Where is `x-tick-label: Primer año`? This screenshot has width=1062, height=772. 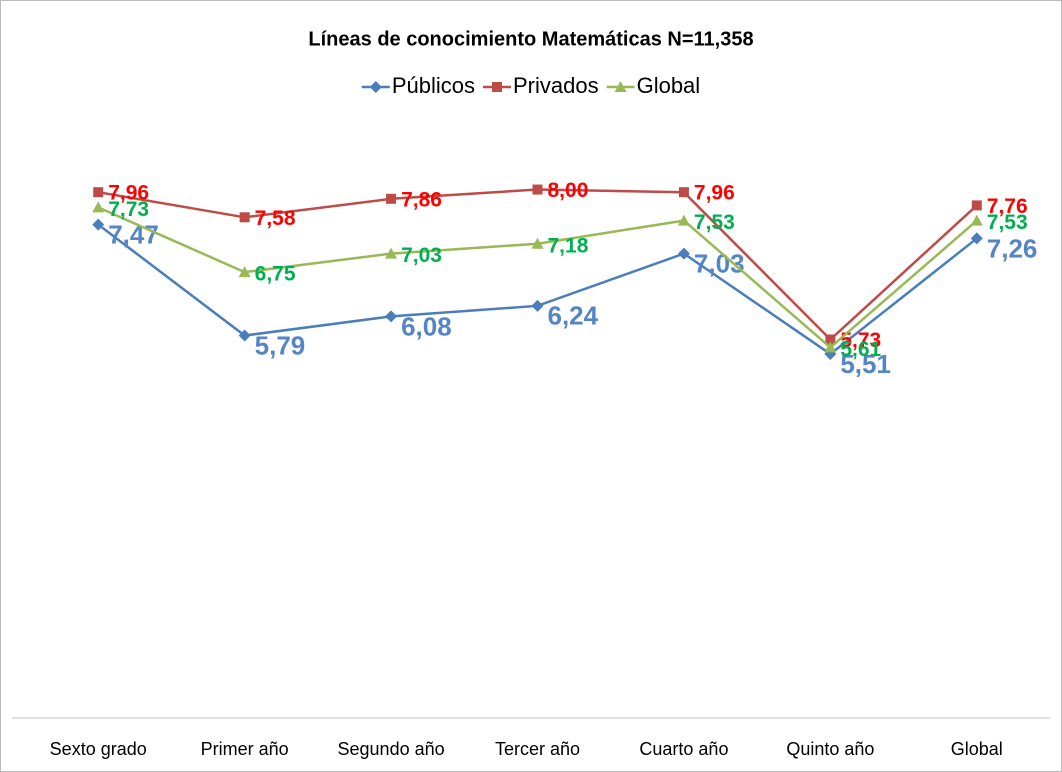 x-tick-label: Primer año is located at coordinates (245, 749).